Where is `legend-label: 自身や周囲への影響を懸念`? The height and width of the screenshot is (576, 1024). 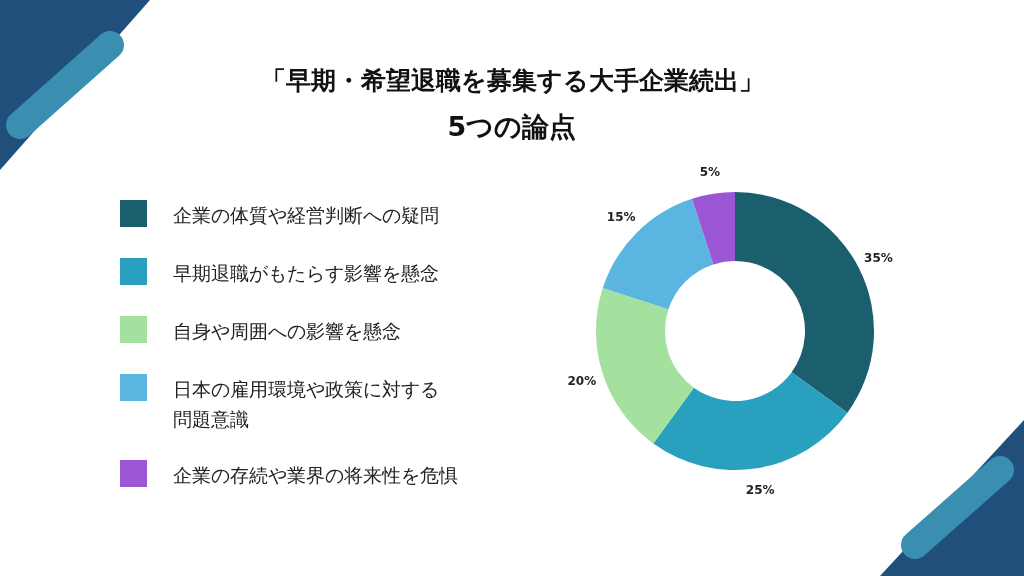
legend-label: 自身や周囲への影響を懸念 is located at coordinates (287, 331).